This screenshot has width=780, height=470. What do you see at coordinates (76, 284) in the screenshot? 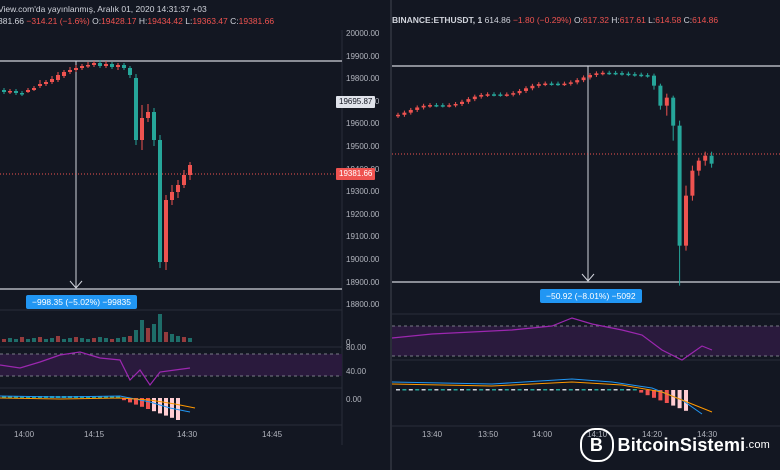
I see `btc-measure-arrowhead` at bounding box center [76, 284].